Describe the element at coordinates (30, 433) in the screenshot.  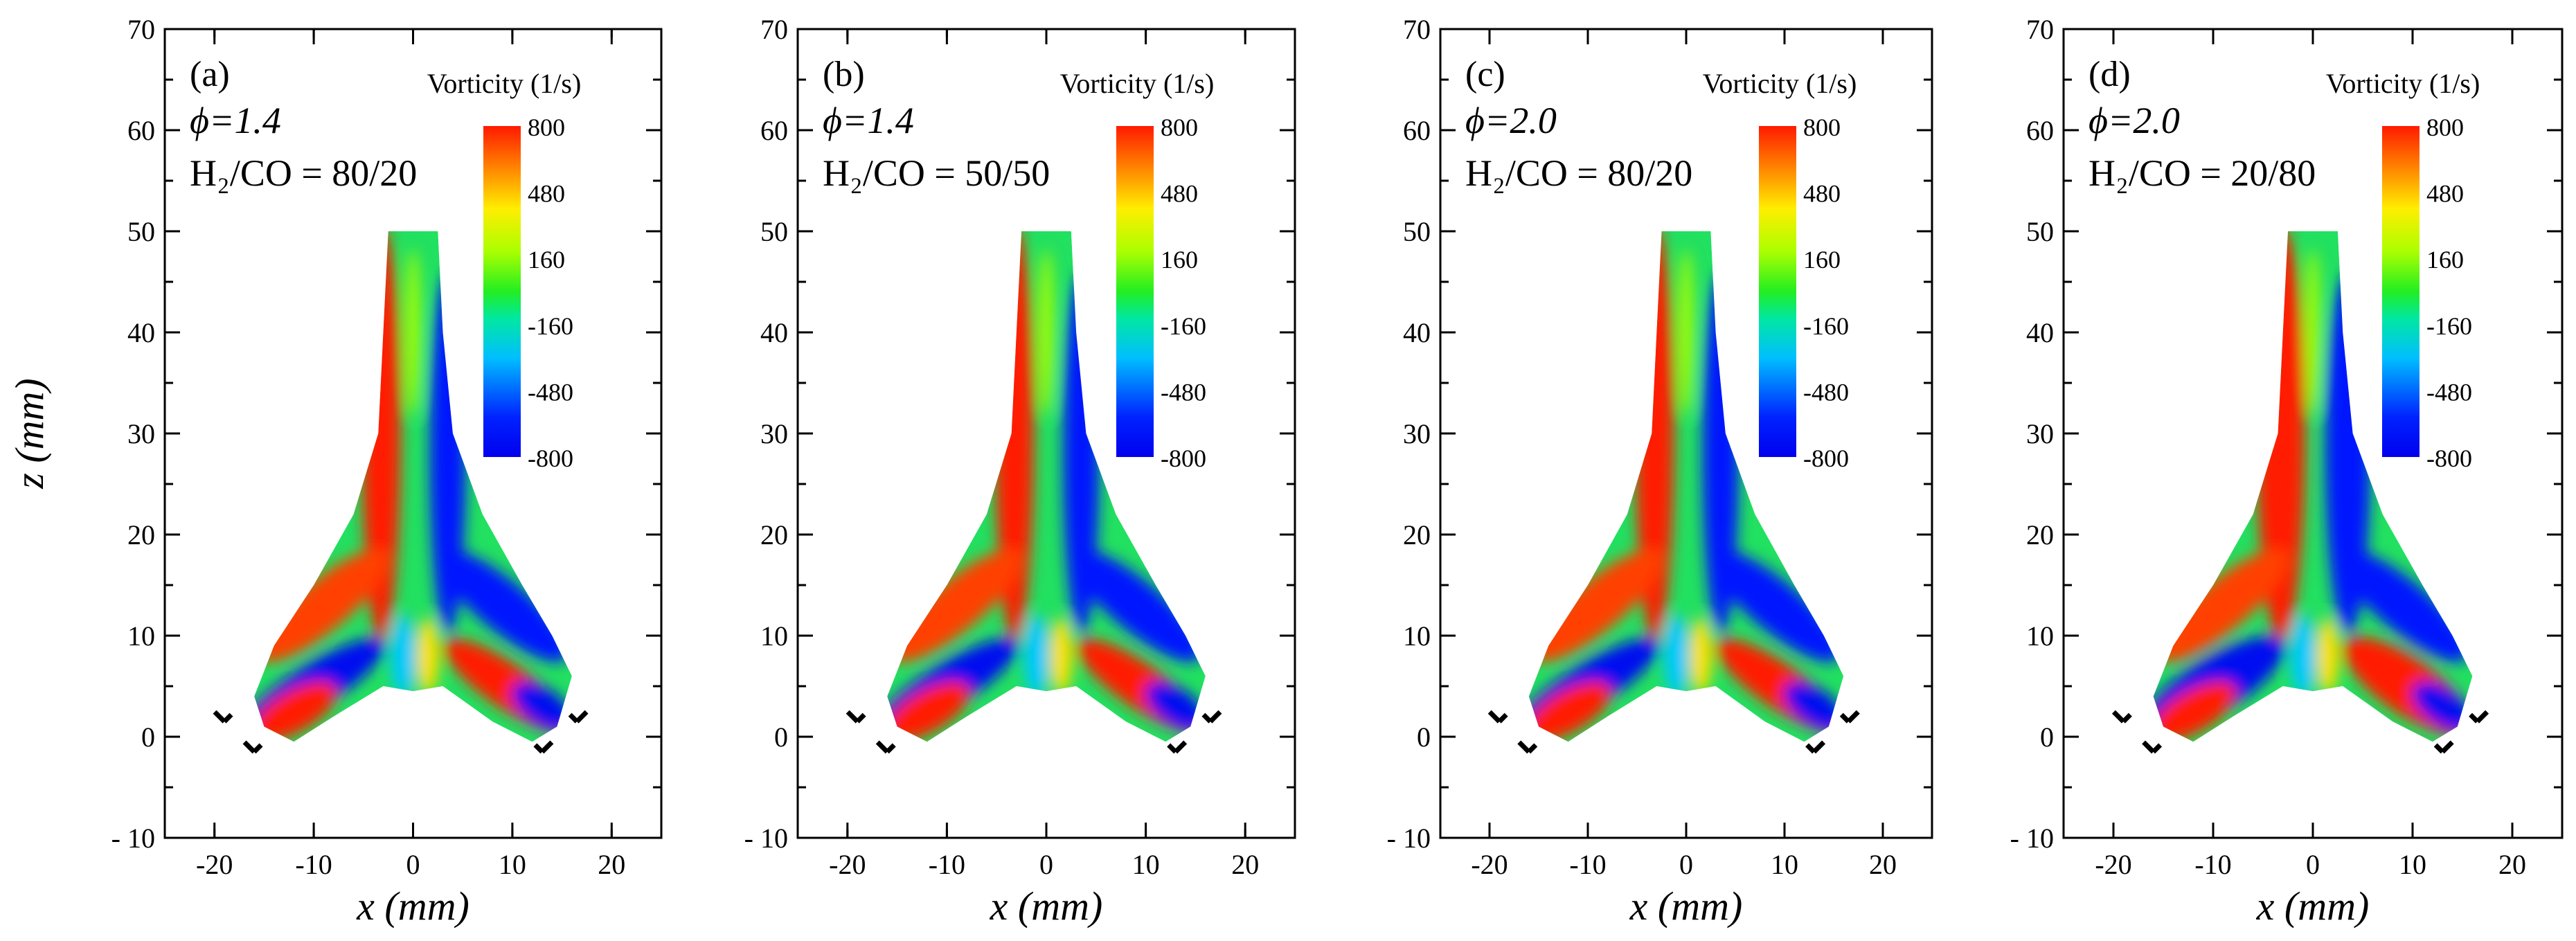
I see `y-axis-label: z (mm)` at that location.